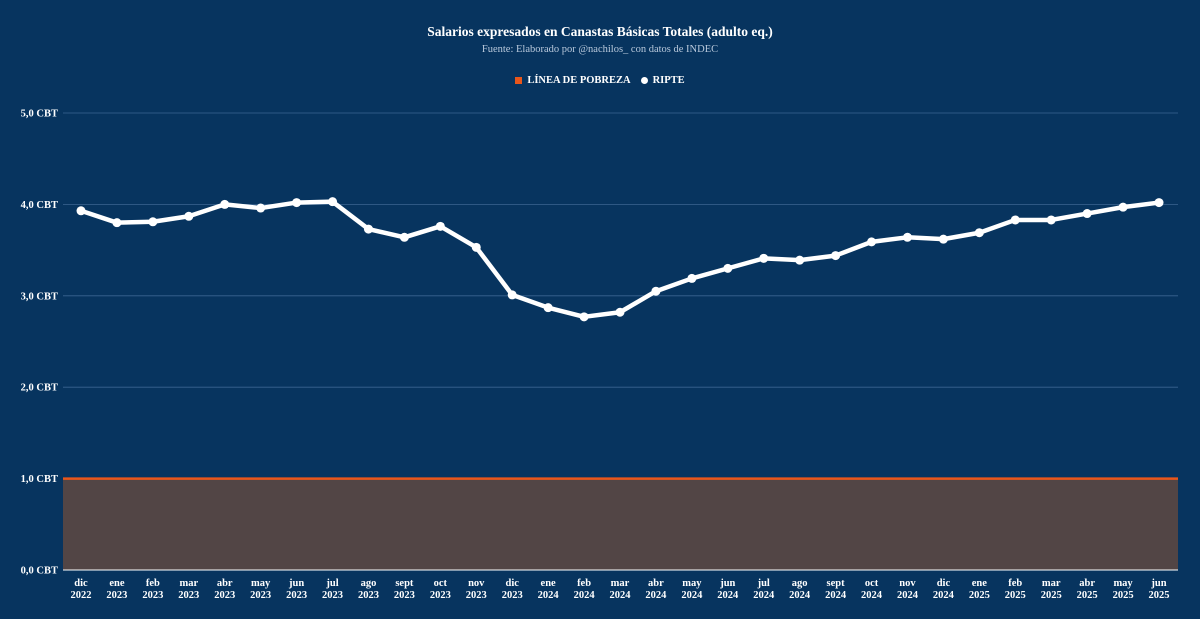 This screenshot has height=619, width=1200. What do you see at coordinates (39, 479) in the screenshot?
I see `y-tick-label: 1,0 CBT` at bounding box center [39, 479].